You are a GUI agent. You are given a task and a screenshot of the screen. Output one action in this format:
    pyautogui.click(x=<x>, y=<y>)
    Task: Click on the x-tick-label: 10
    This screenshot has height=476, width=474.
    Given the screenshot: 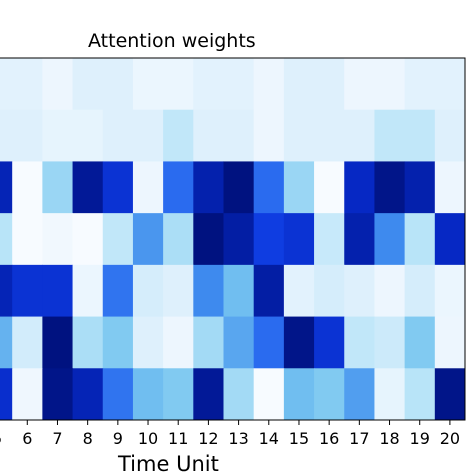 What is the action you would take?
    pyautogui.click(x=148, y=438)
    